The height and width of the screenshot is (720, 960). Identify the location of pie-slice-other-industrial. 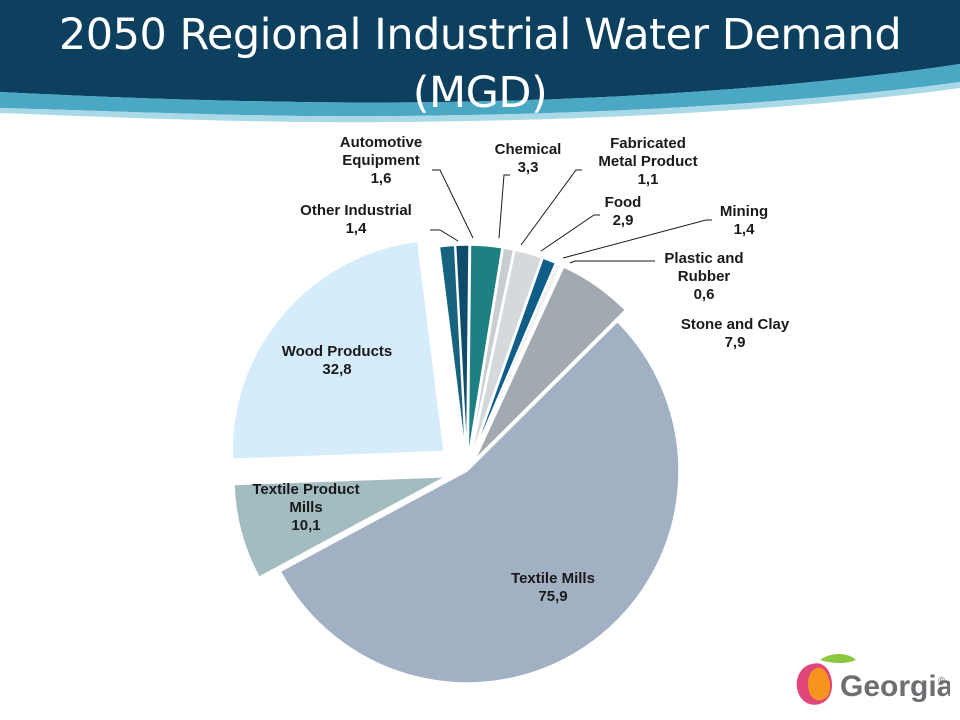
(462, 351).